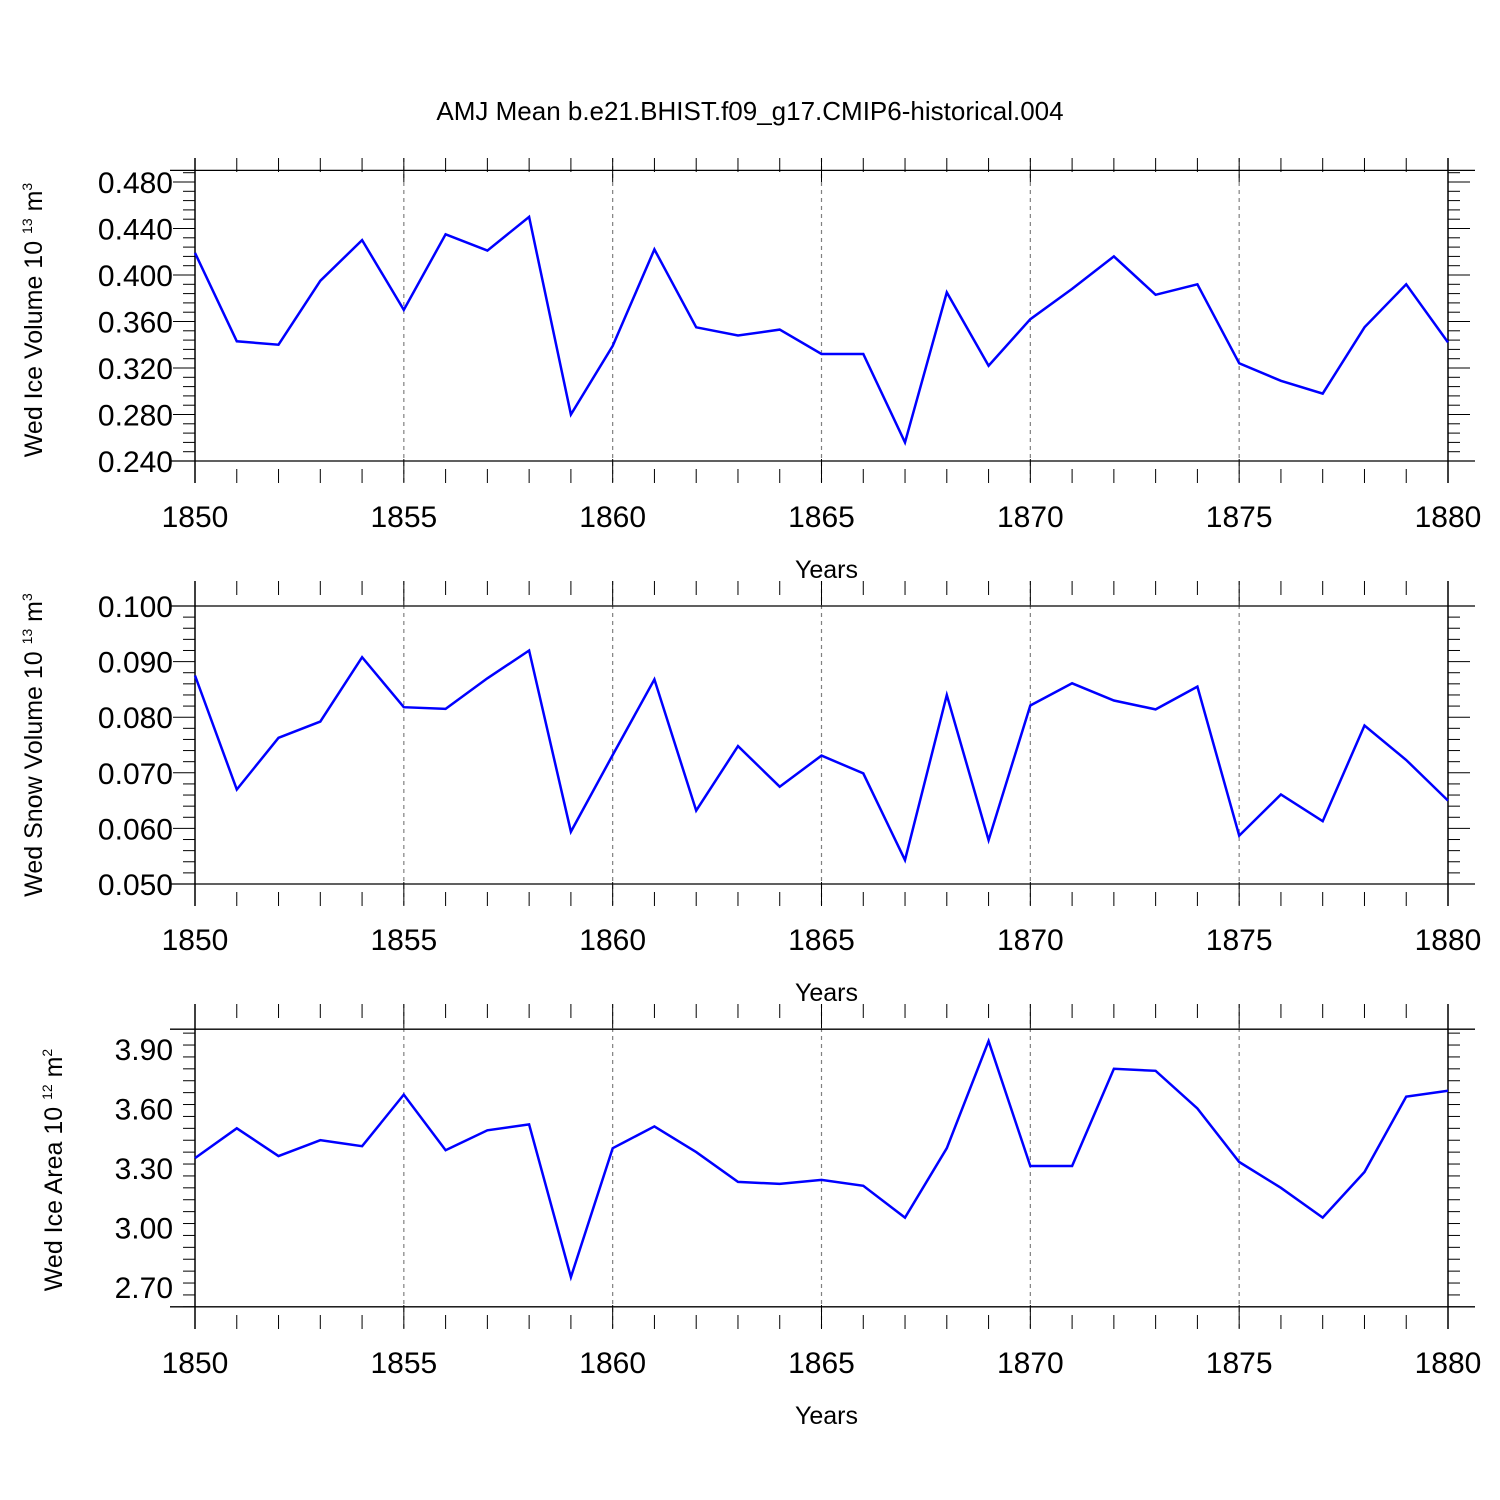 Image resolution: width=1500 pixels, height=1500 pixels. I want to click on y-tick-label: 3.60, so click(144, 1110).